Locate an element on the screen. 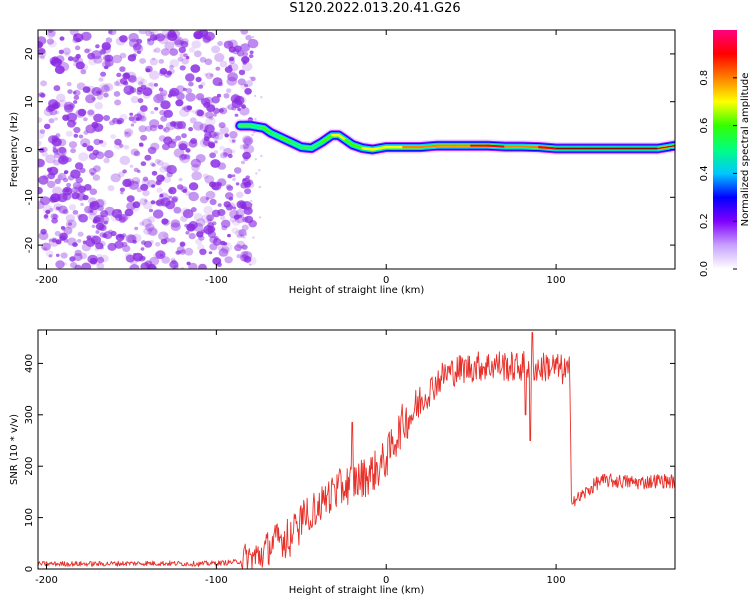 The width and height of the screenshot is (750, 604). snr-xtick-label: 0 is located at coordinates (386, 580).